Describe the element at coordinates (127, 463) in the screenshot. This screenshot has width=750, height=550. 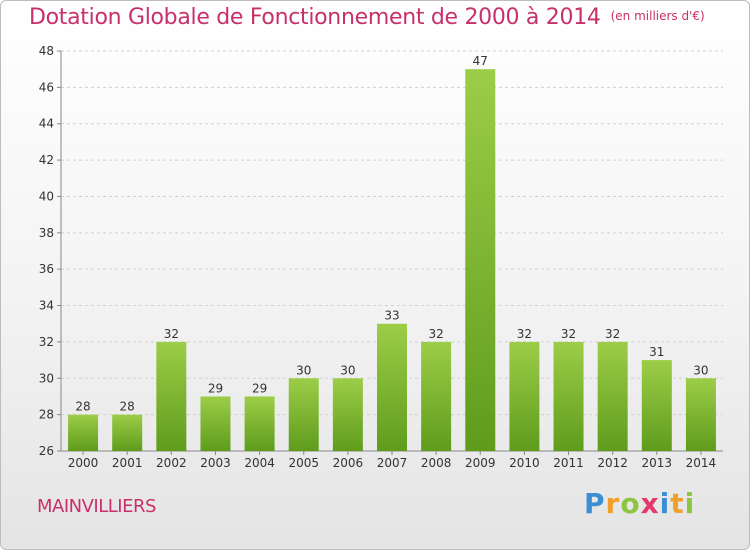
I see `x-tick-label: 2001` at that location.